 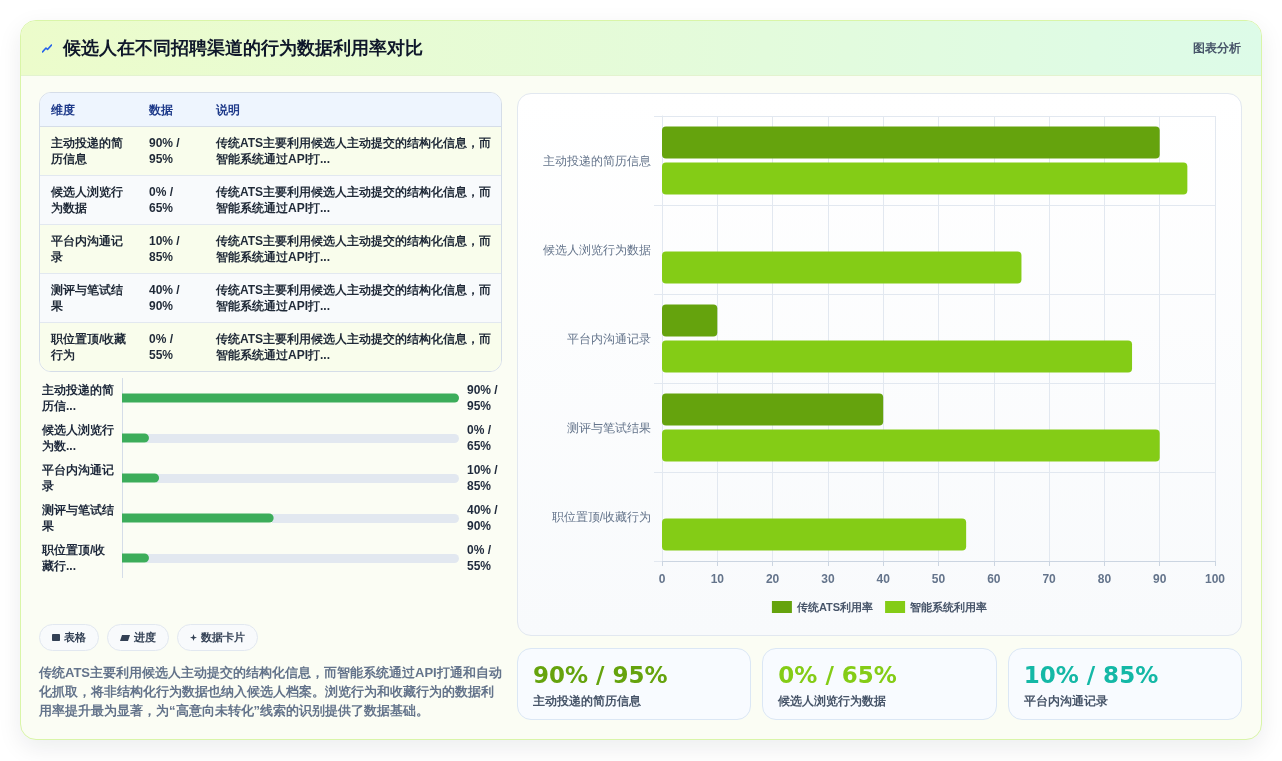 What do you see at coordinates (597, 249) in the screenshot?
I see `y-tick-label: 候选人浏览行为数据` at bounding box center [597, 249].